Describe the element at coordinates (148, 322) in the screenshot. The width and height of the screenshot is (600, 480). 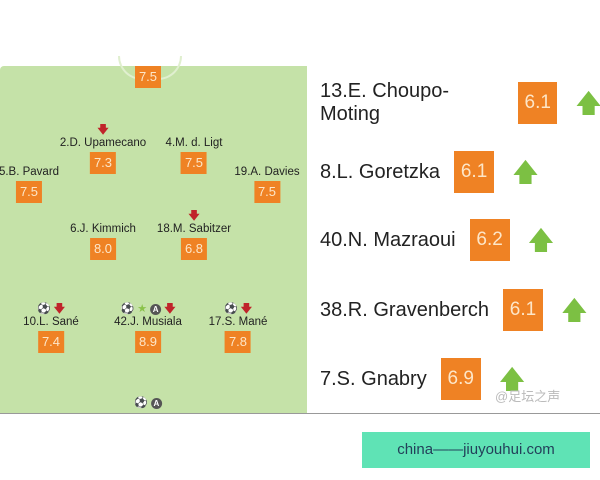
I see `player-name: 42.J. Musiala` at that location.